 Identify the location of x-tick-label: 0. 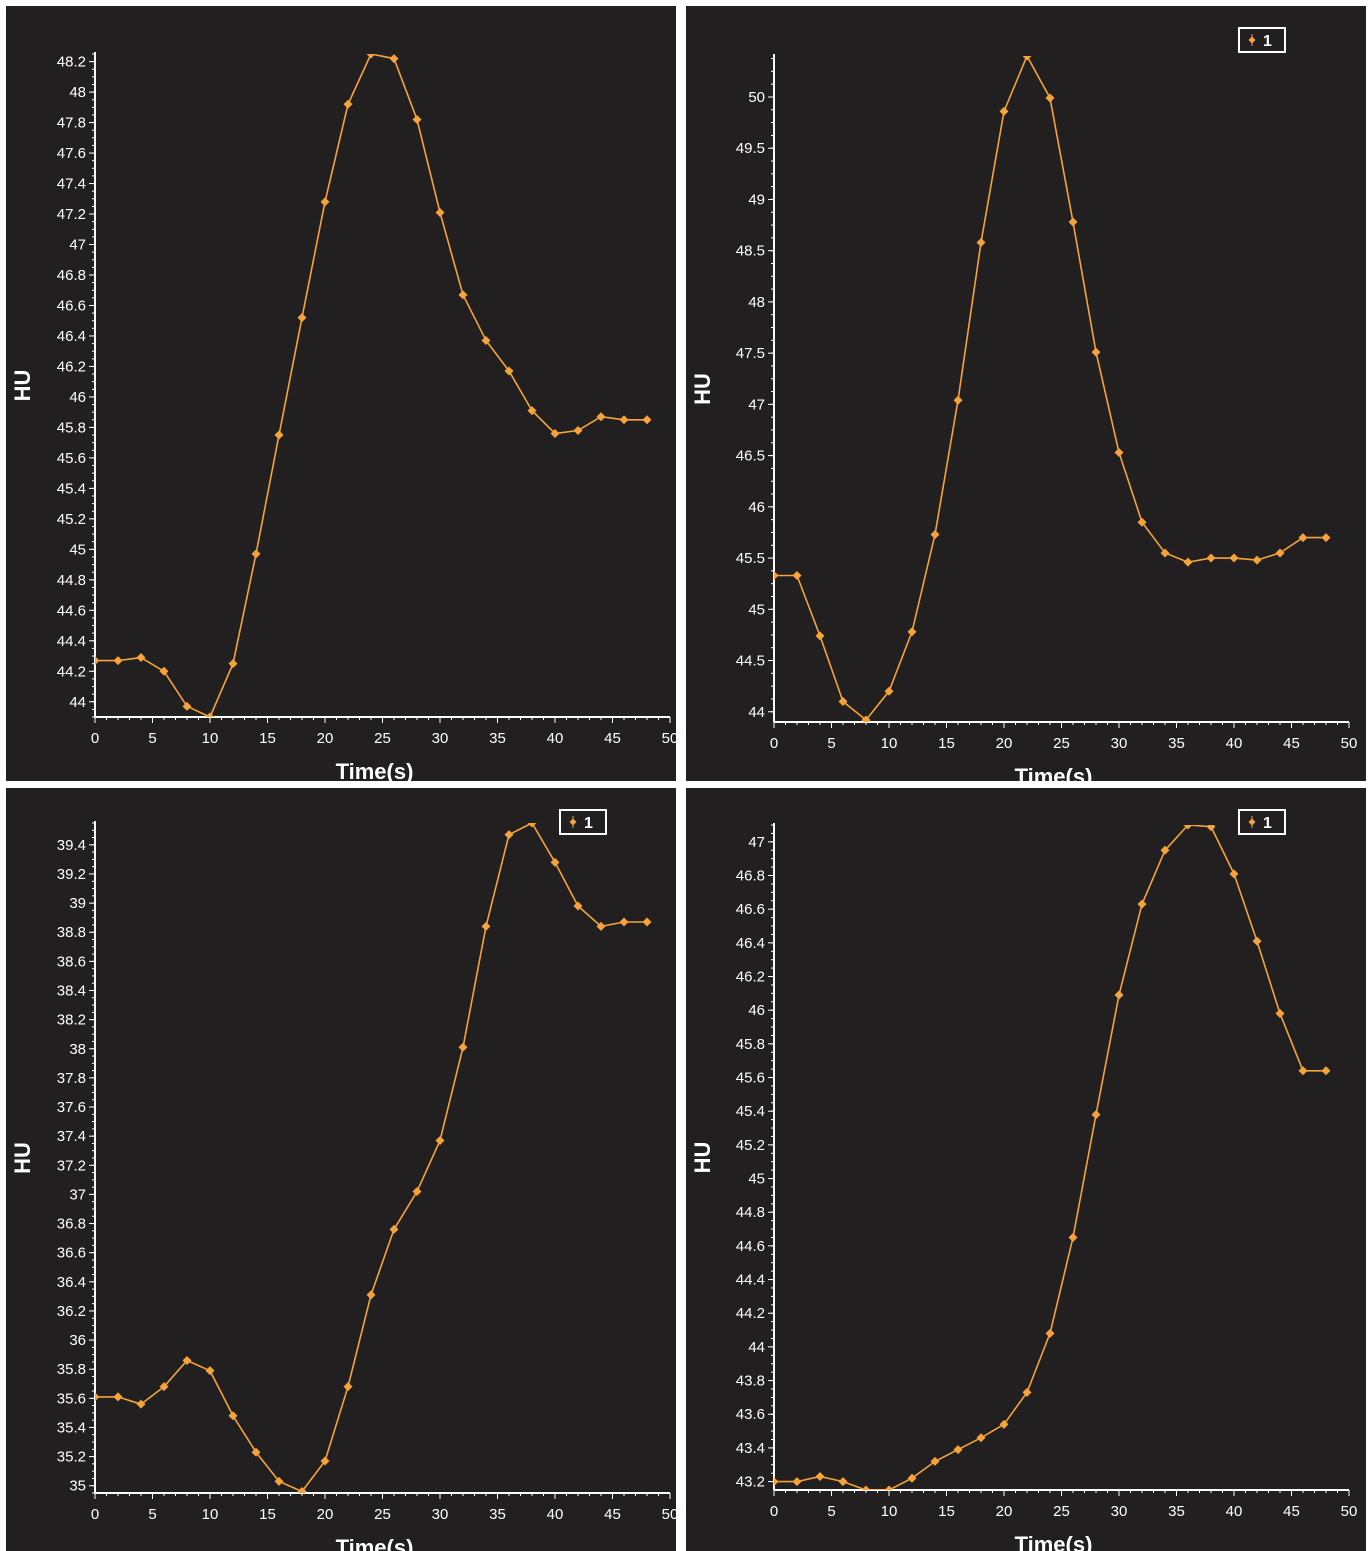
(774, 743).